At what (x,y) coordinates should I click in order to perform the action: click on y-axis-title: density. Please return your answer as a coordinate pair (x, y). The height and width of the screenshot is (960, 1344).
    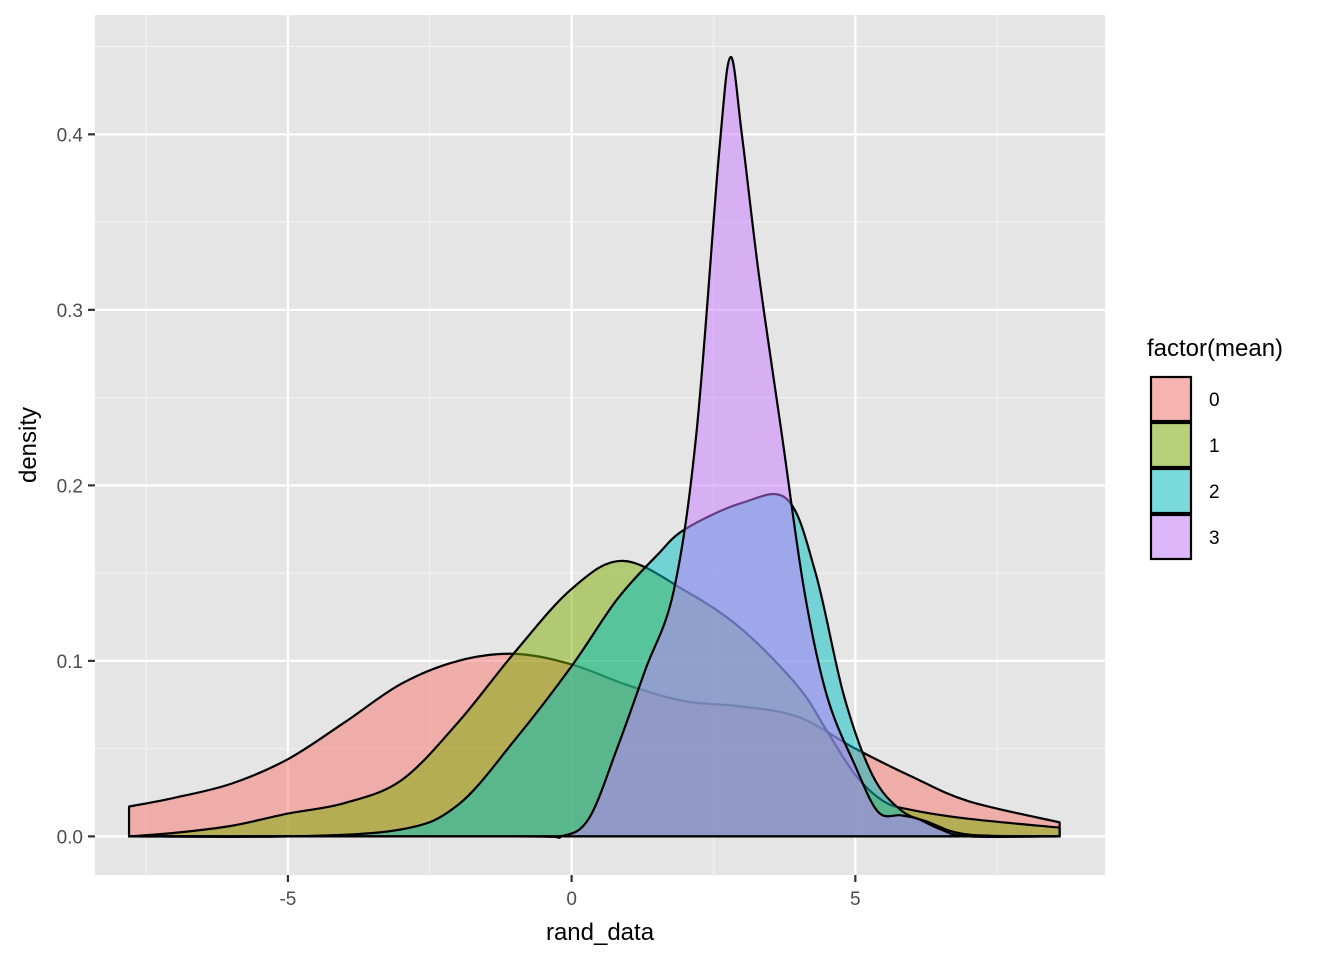
    Looking at the image, I should click on (28, 445).